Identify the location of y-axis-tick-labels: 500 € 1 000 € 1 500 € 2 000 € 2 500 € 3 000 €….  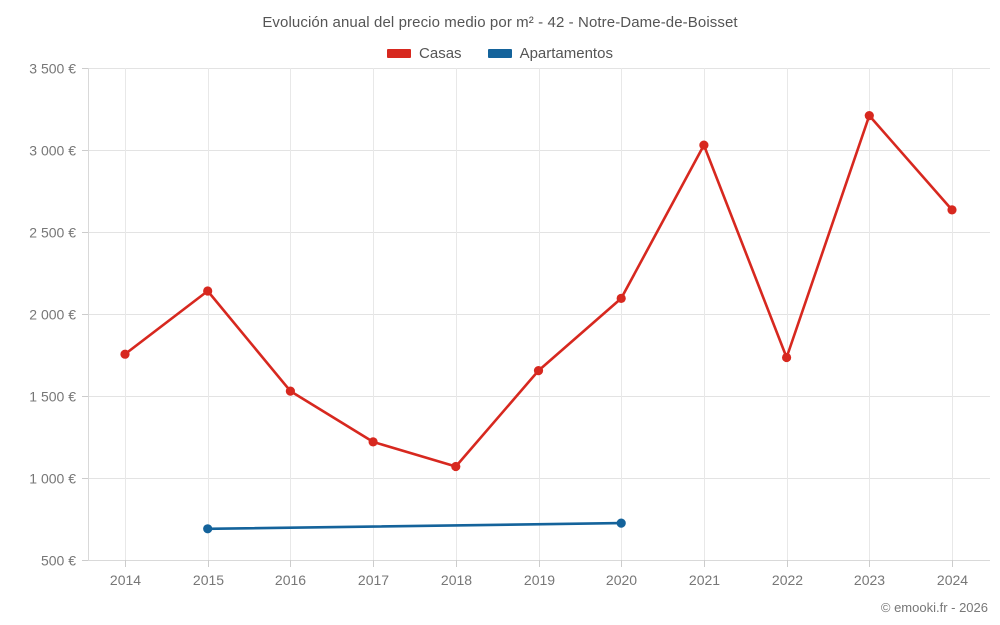
(52, 315).